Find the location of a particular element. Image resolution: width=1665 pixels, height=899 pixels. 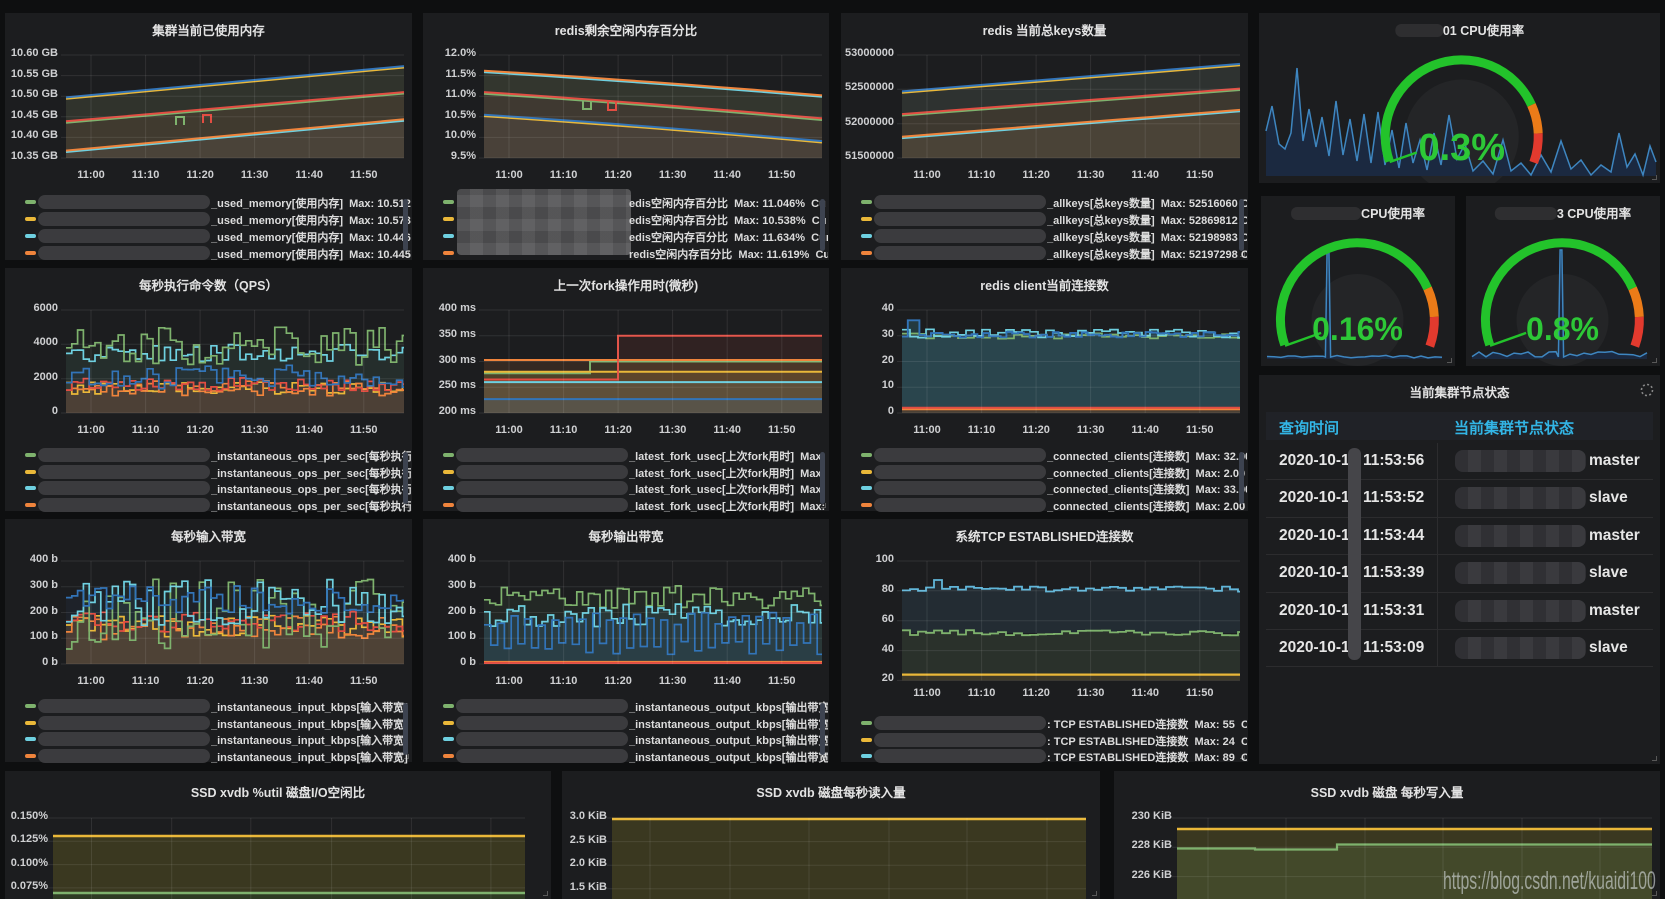

svg-text: 0.16% is located at coordinates (1357, 329).